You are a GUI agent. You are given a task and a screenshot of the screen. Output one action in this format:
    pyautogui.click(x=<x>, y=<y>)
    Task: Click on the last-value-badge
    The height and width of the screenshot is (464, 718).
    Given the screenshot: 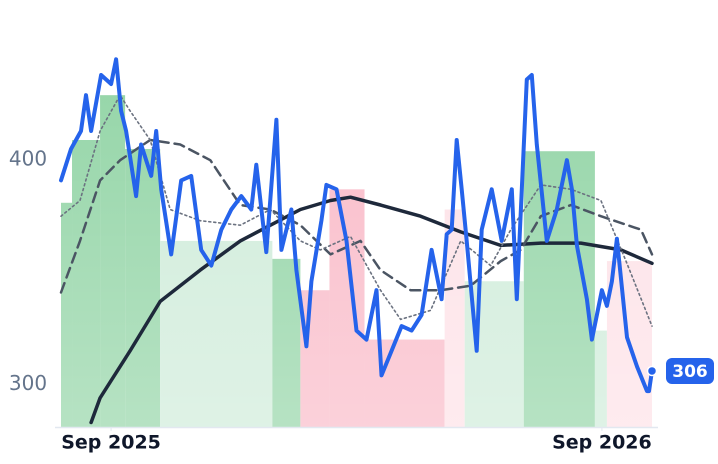 What is the action you would take?
    pyautogui.click(x=690, y=370)
    